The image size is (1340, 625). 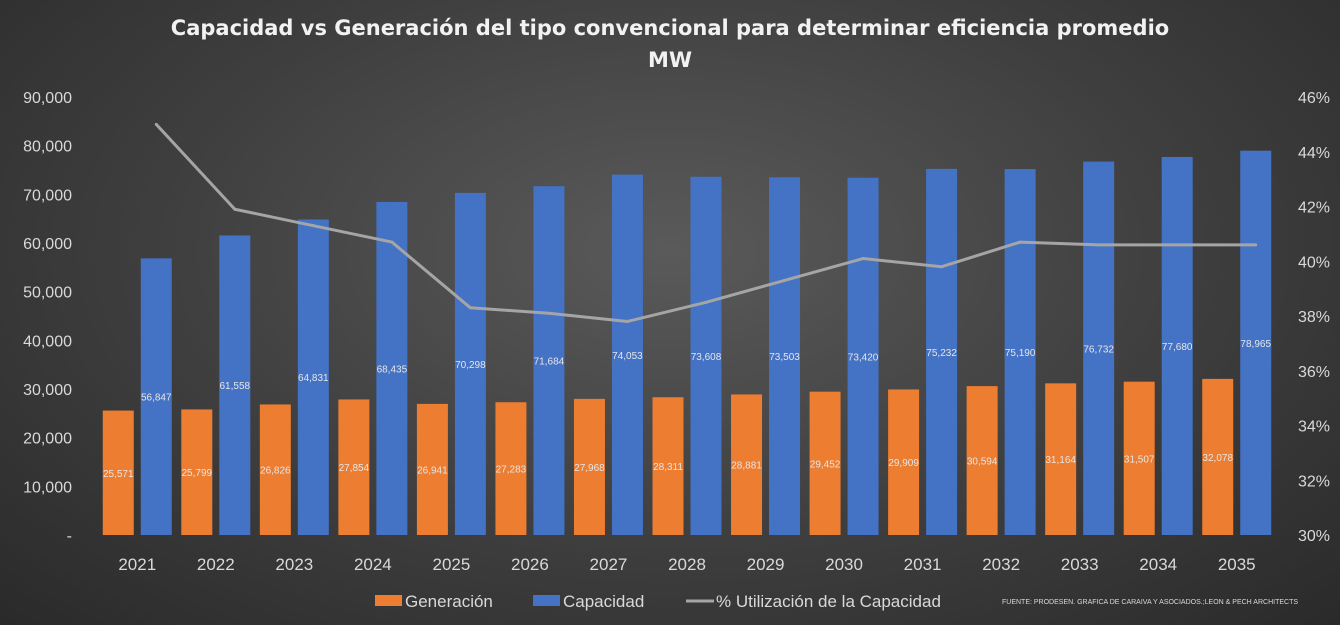 What do you see at coordinates (47, 341) in the screenshot?
I see `y-tick-label: 40,000` at bounding box center [47, 341].